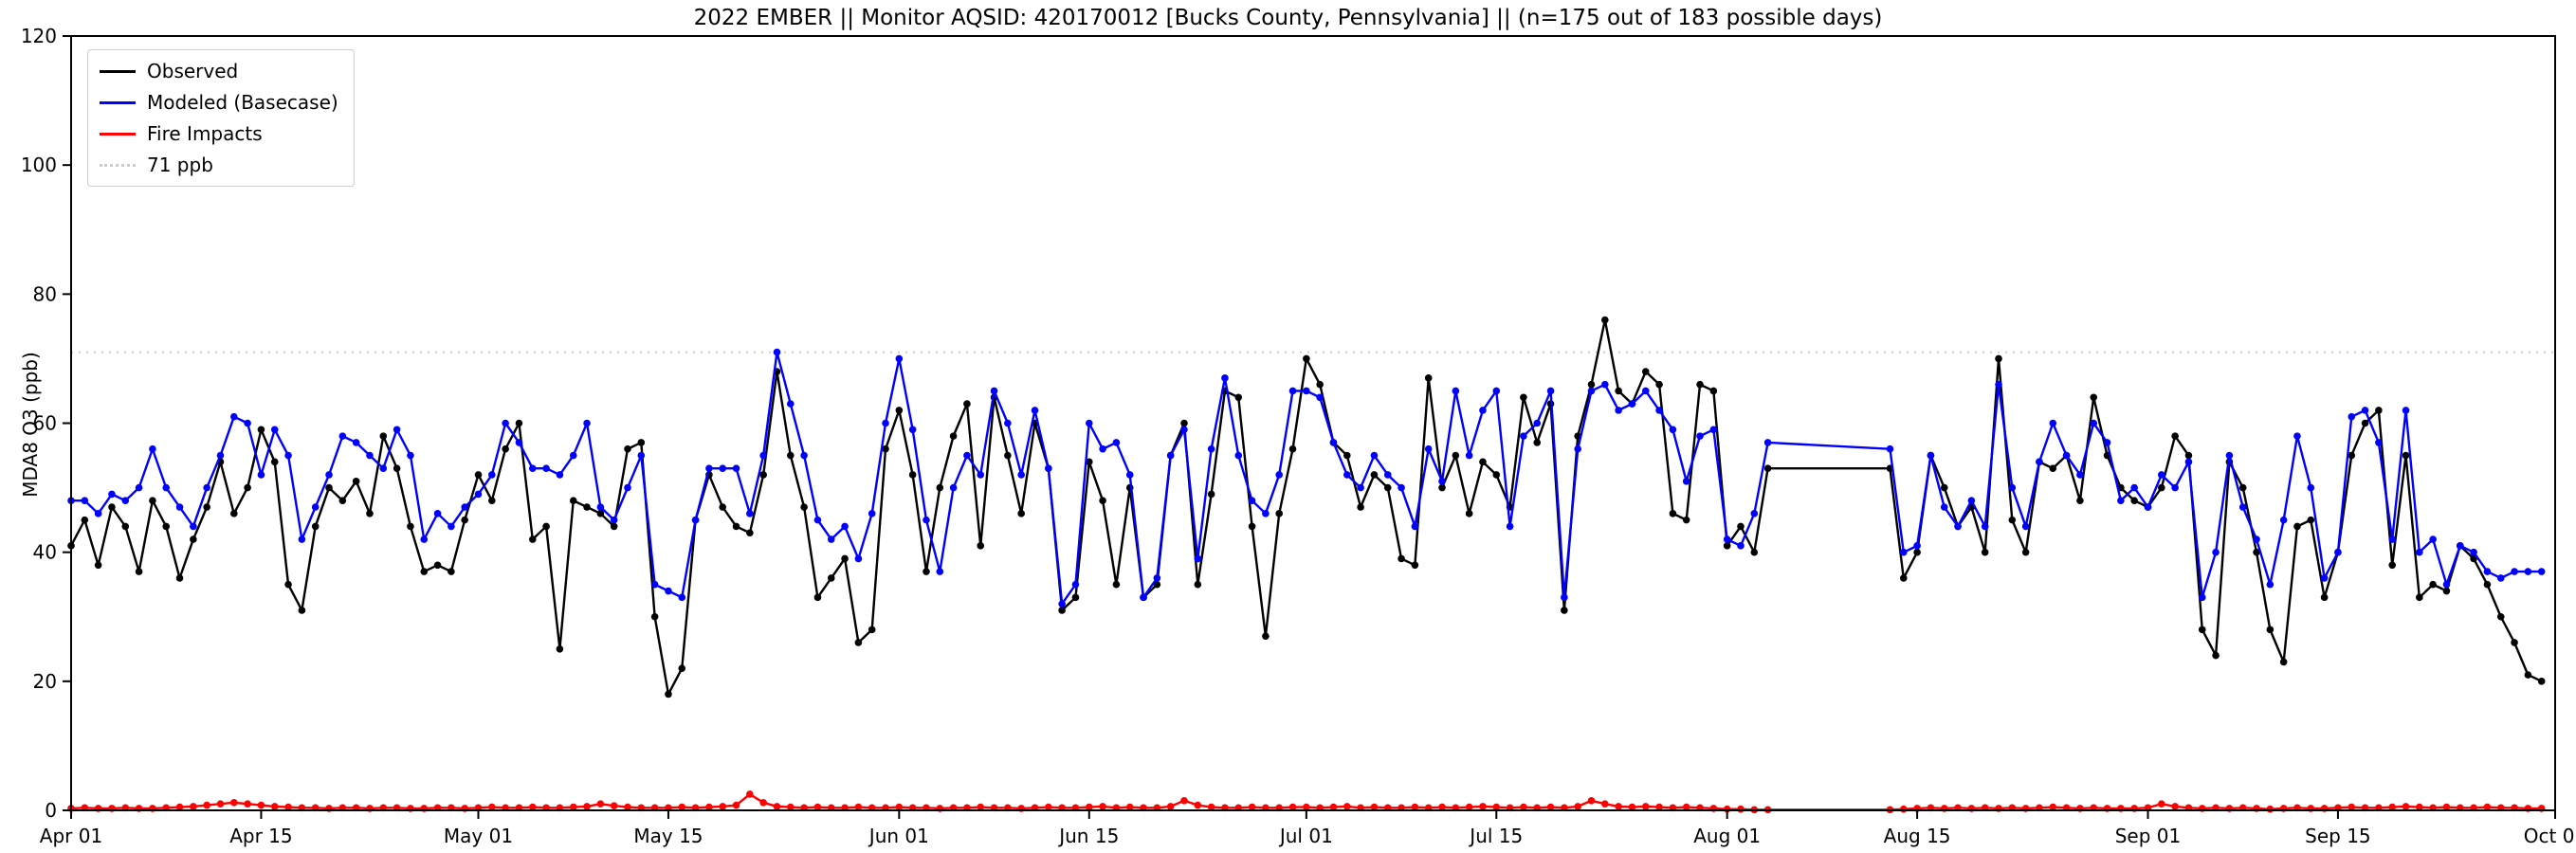 The image size is (2576, 853). What do you see at coordinates (193, 71) in the screenshot?
I see `legend-label-observed: Observed` at bounding box center [193, 71].